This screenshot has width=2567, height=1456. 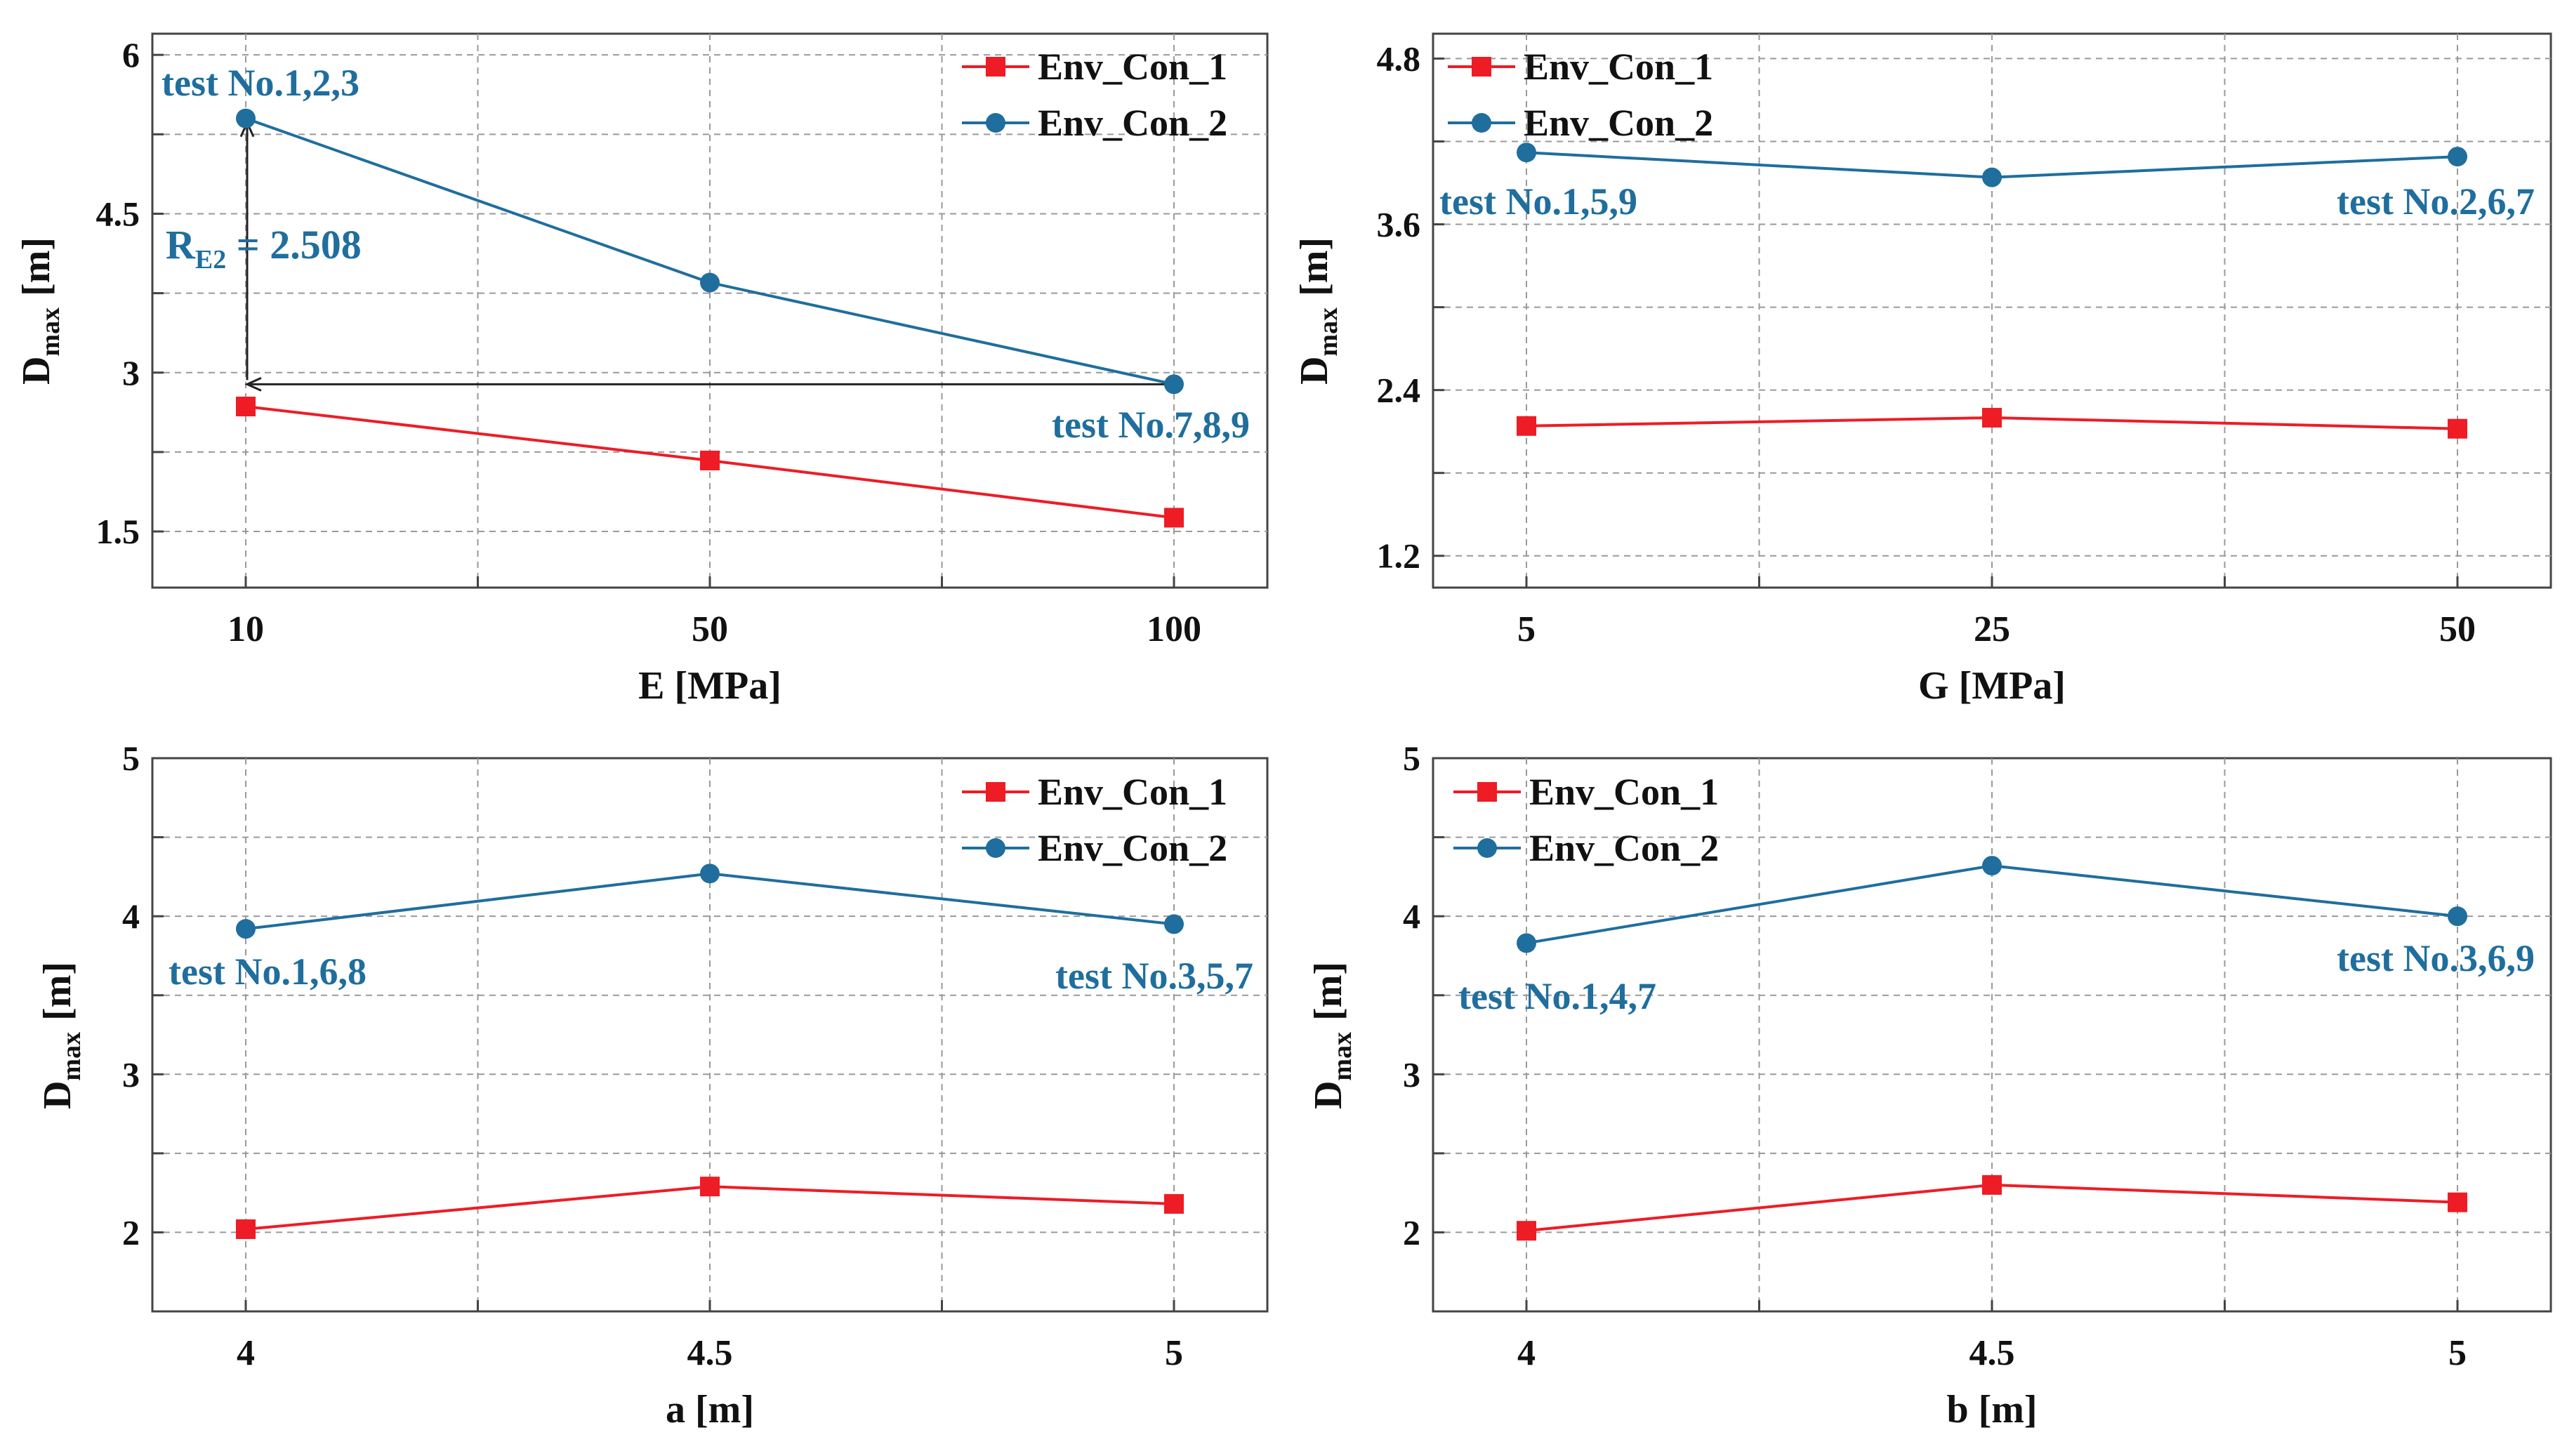 I want to click on y-tick-label: 1.2, so click(x=1399, y=556).